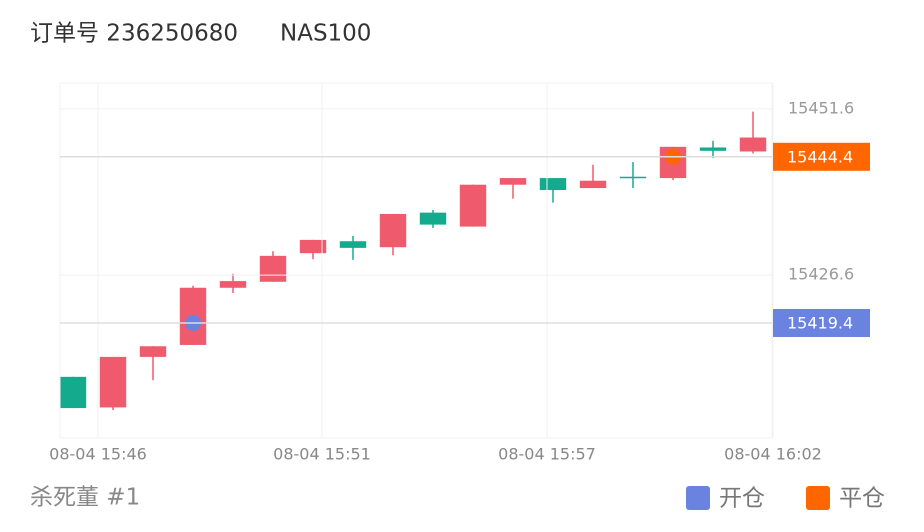 The height and width of the screenshot is (532, 924). Describe the element at coordinates (821, 274) in the screenshot. I see `y-tick-label: 15426.6` at that location.